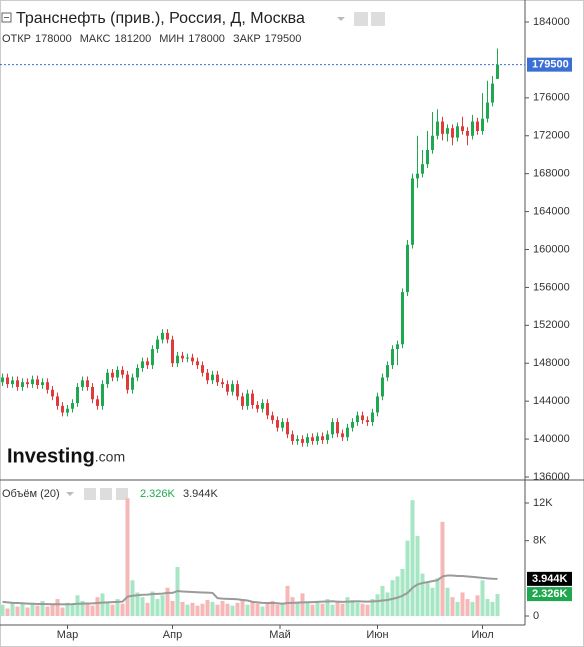 The image size is (584, 647). What do you see at coordinates (551, 249) in the screenshot?
I see `y-tick-label: 160000` at bounding box center [551, 249].